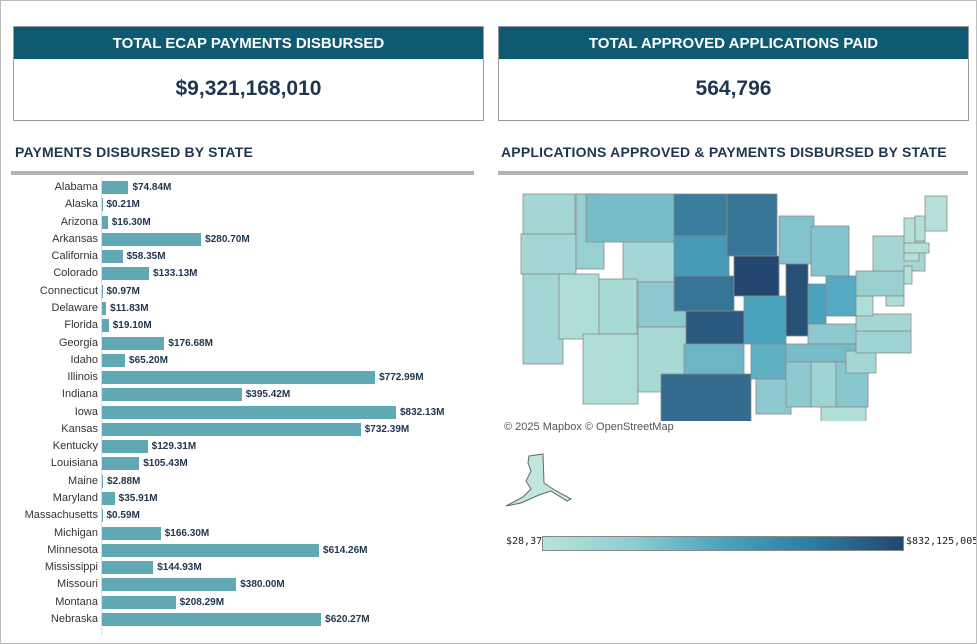 The height and width of the screenshot is (644, 977). I want to click on state-shape-pa, so click(880, 283).